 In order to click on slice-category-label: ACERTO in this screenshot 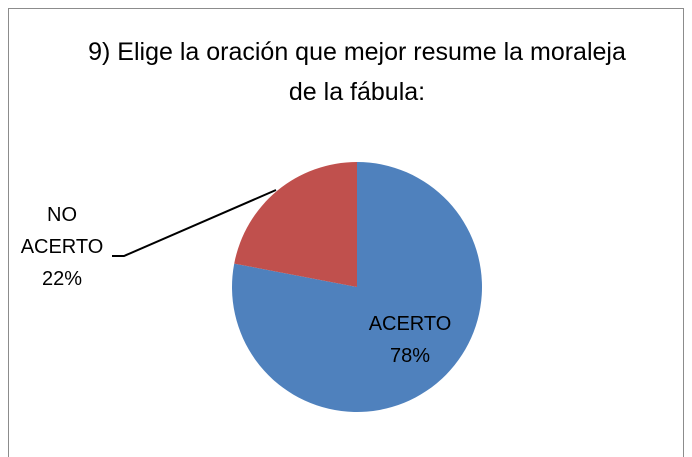, I will do `click(410, 324)`.